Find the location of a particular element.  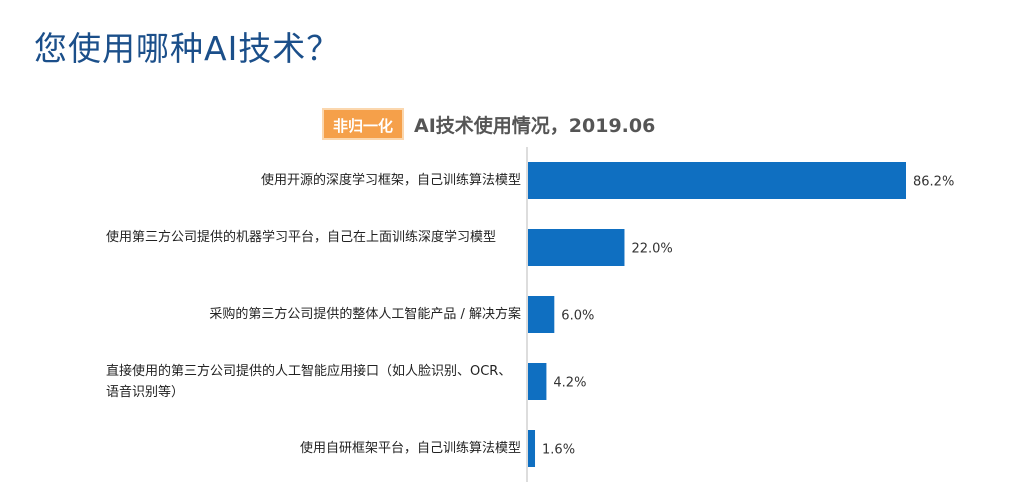

value-label-0: 86.2% is located at coordinates (933, 182).